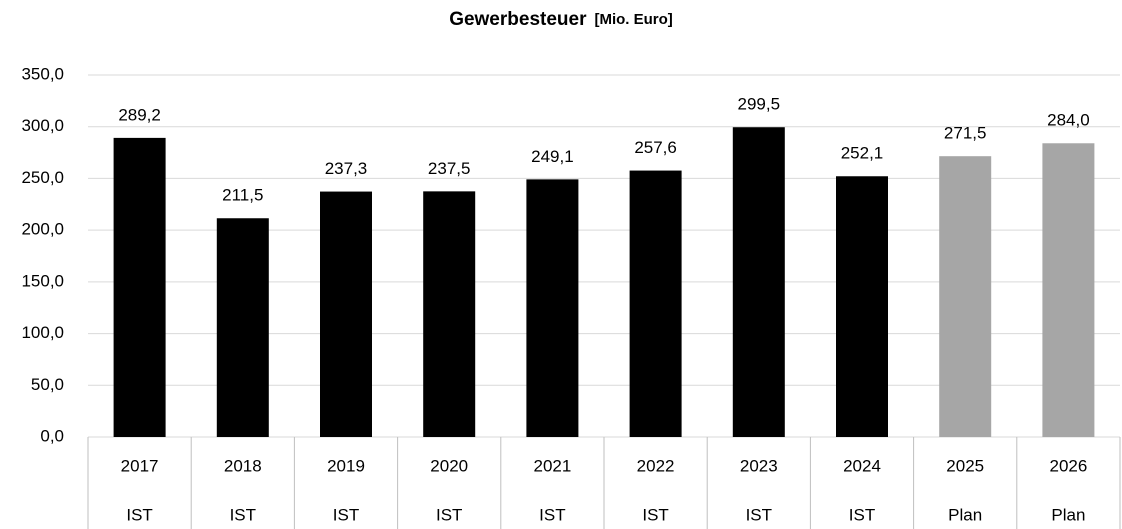 This screenshot has height=529, width=1122. What do you see at coordinates (42, 229) in the screenshot?
I see `y-tick-label: 200,0` at bounding box center [42, 229].